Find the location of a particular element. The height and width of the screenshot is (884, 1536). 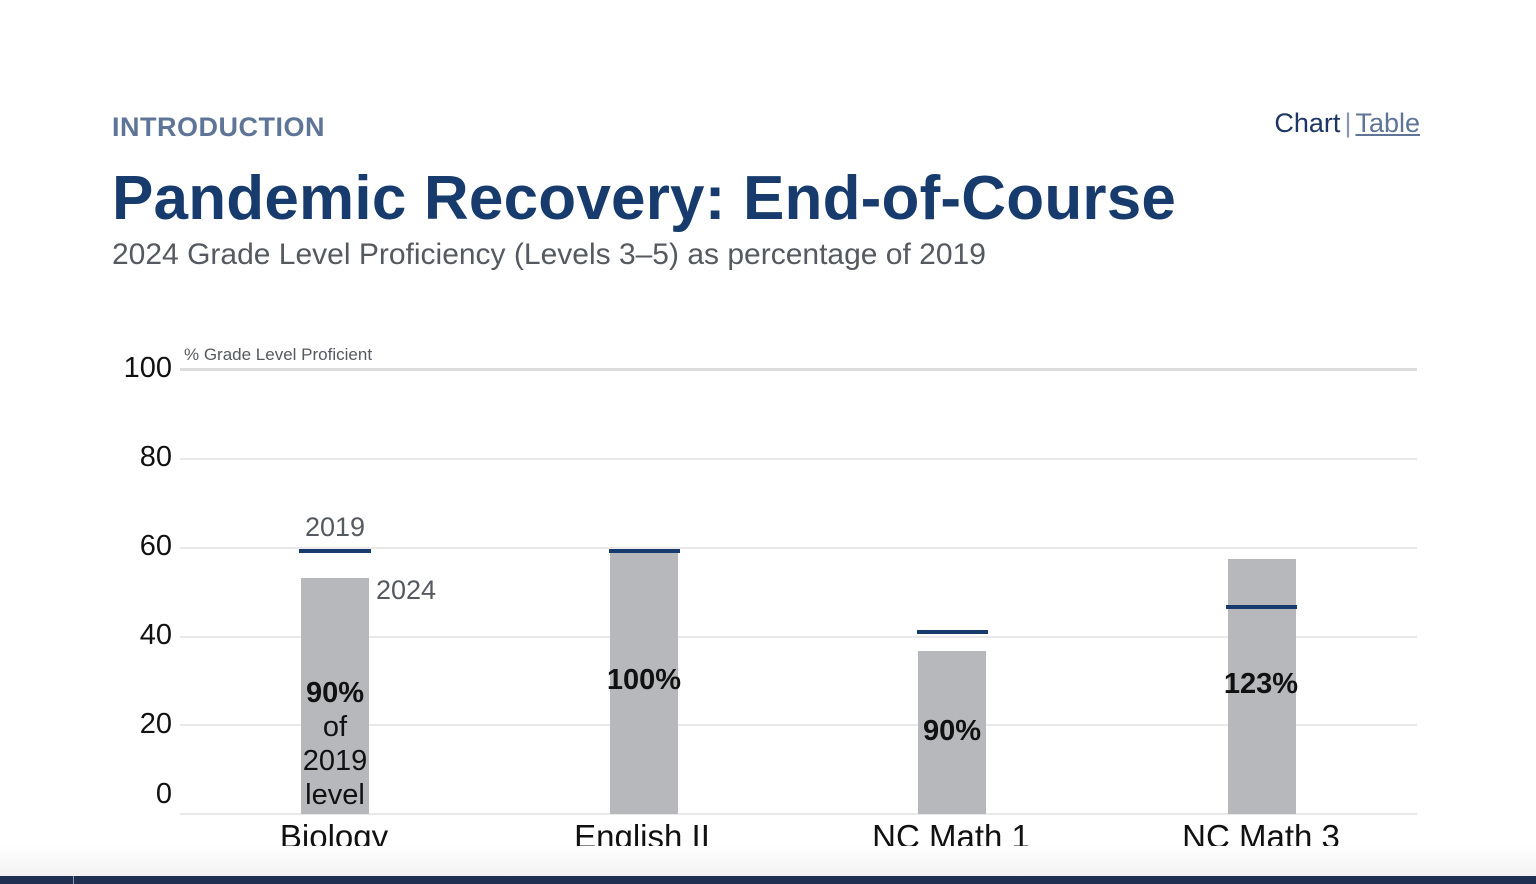

view-toggle: Chart | Table is located at coordinates (1347, 123).